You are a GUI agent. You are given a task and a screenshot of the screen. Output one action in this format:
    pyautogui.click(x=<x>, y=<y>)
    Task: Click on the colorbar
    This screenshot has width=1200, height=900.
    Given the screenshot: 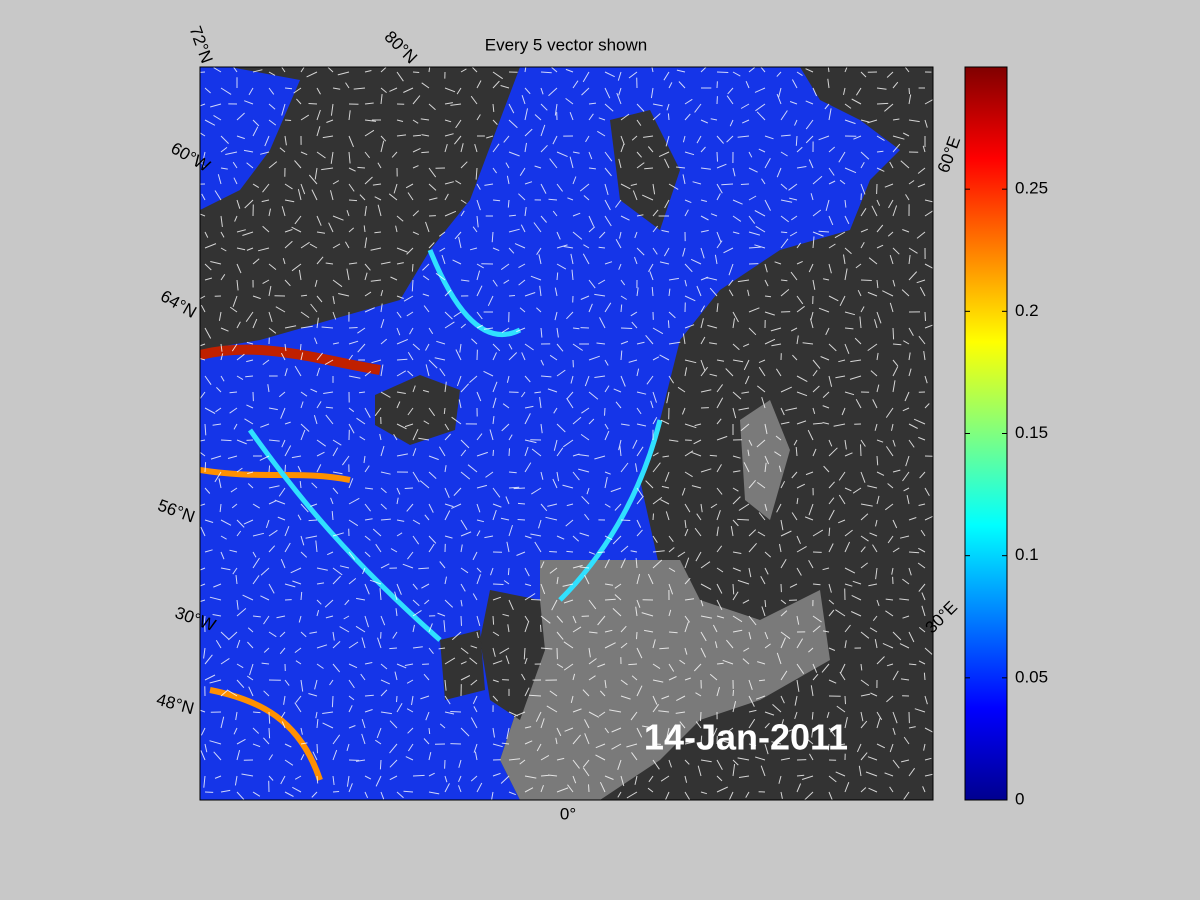 What is the action you would take?
    pyautogui.click(x=986, y=433)
    